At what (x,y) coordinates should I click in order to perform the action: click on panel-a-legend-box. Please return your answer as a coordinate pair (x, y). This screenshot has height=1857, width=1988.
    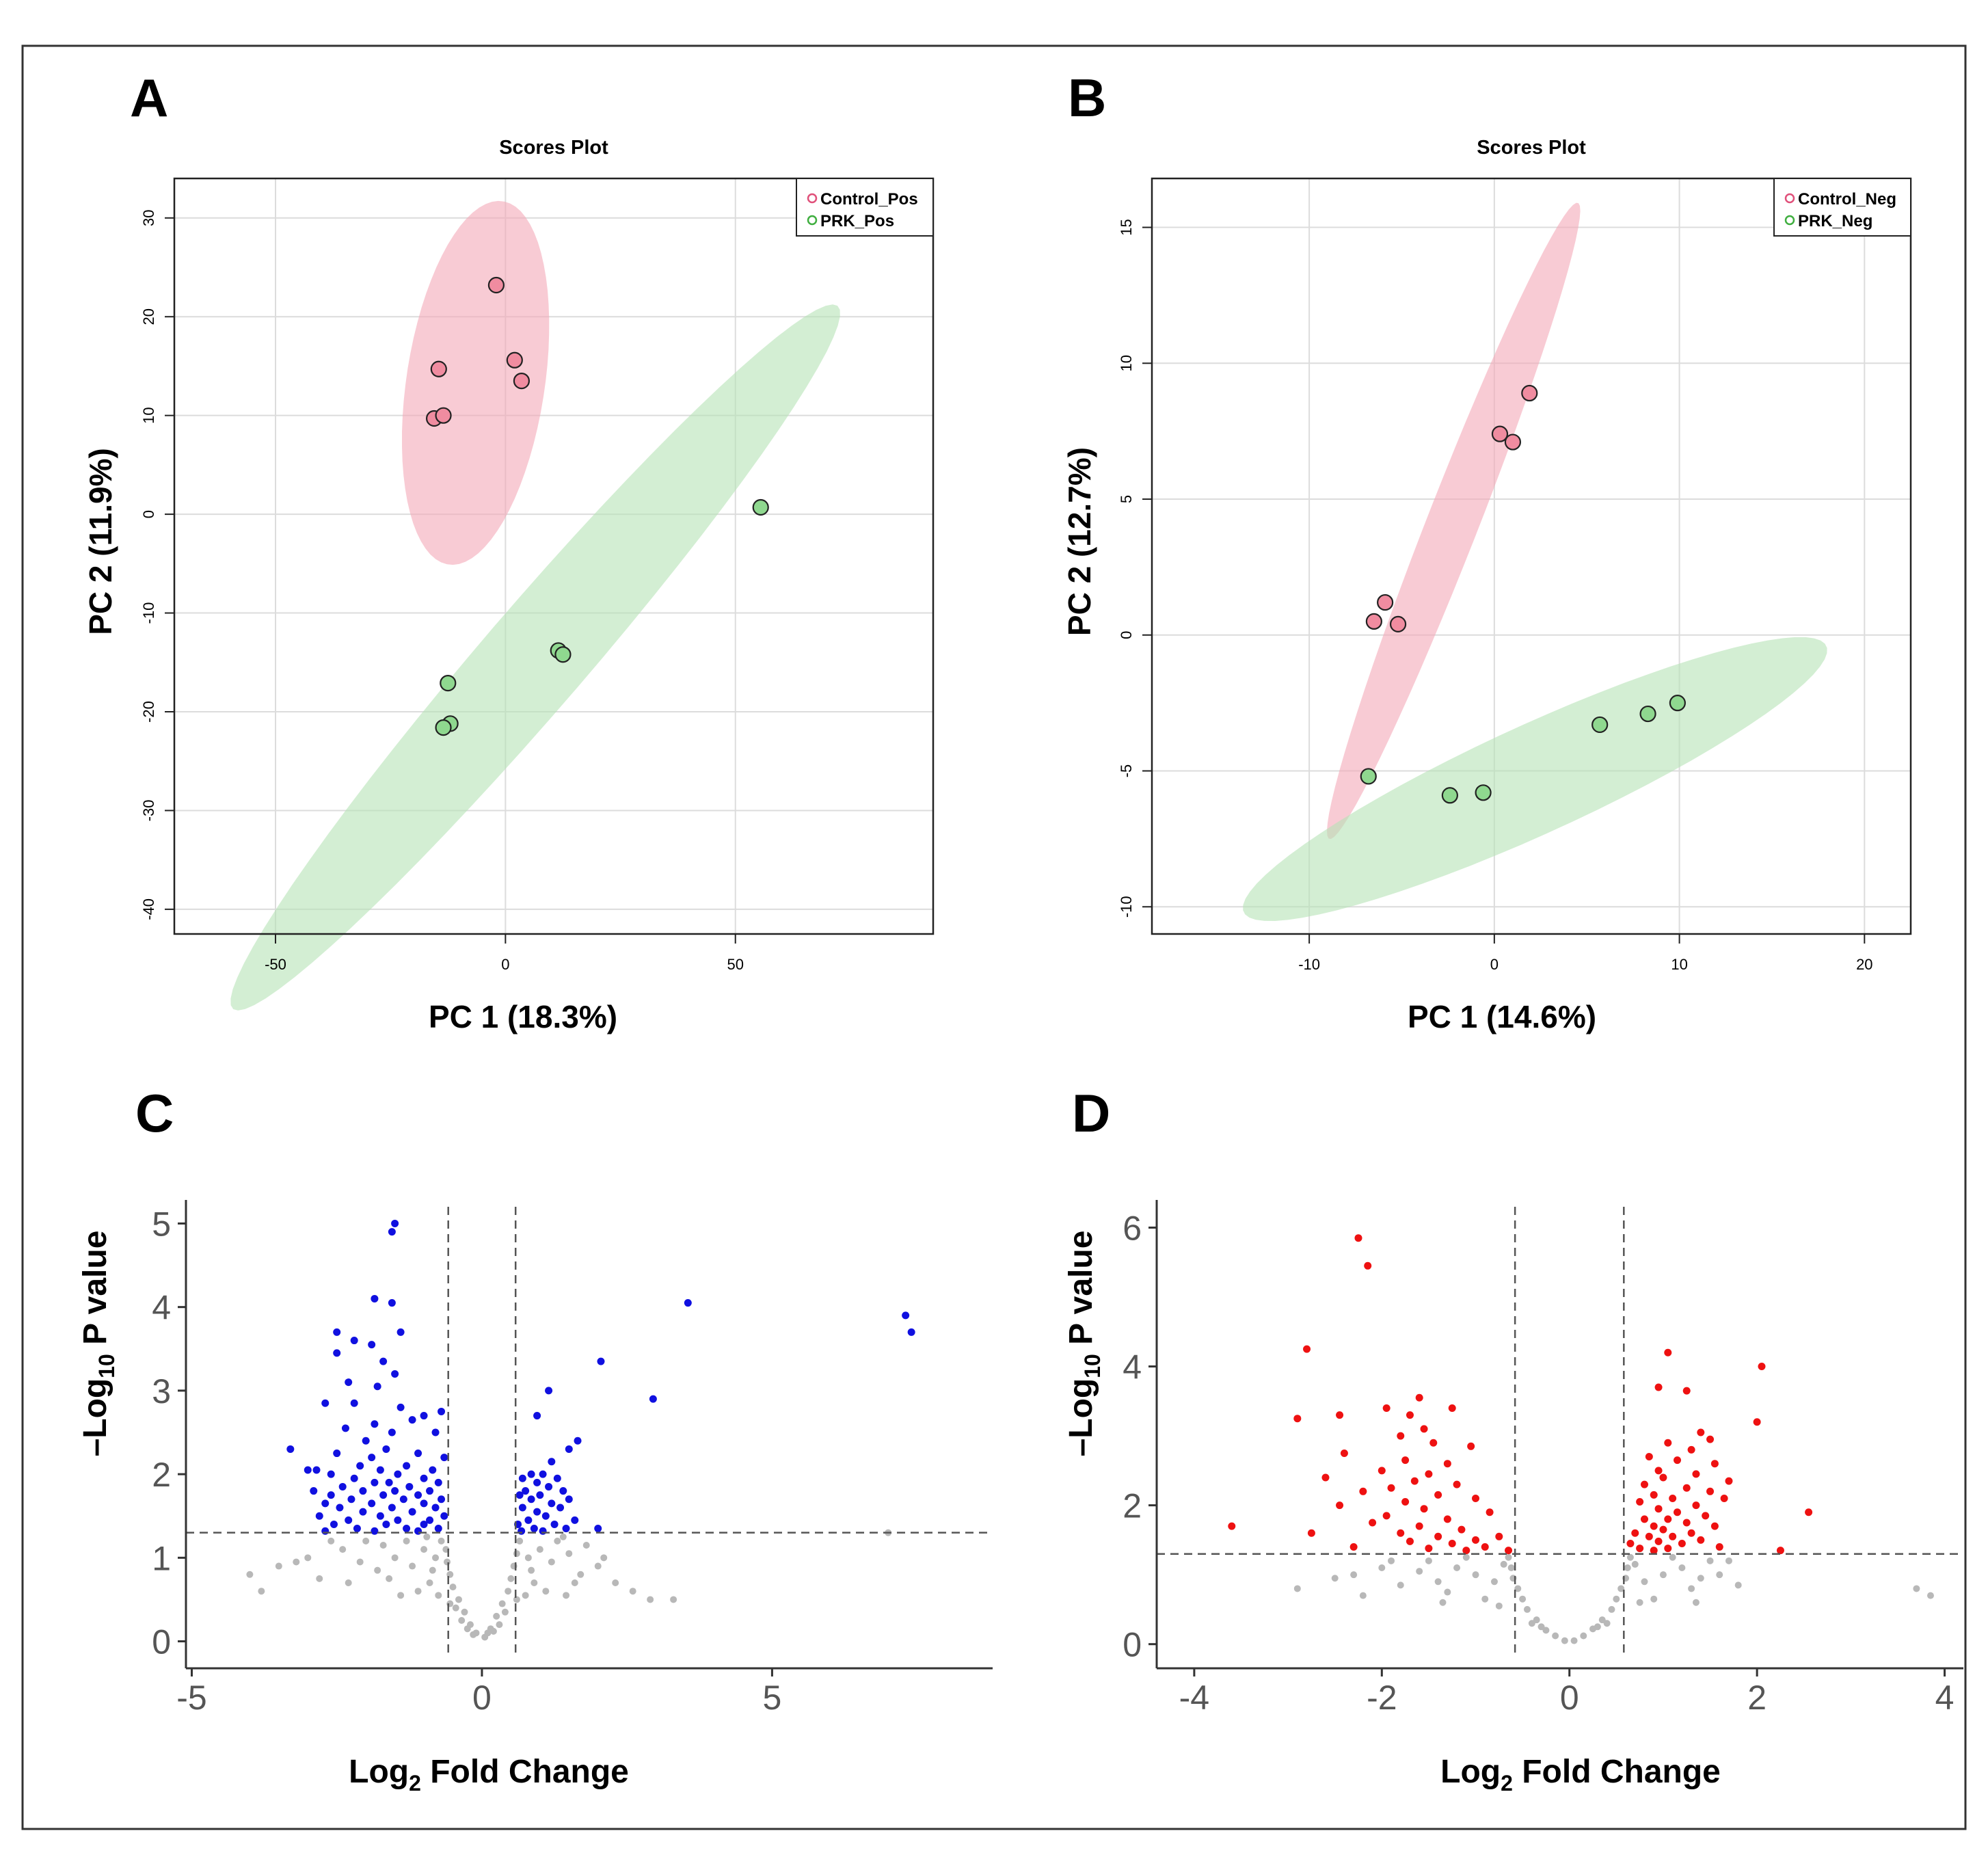
    Looking at the image, I should click on (865, 207).